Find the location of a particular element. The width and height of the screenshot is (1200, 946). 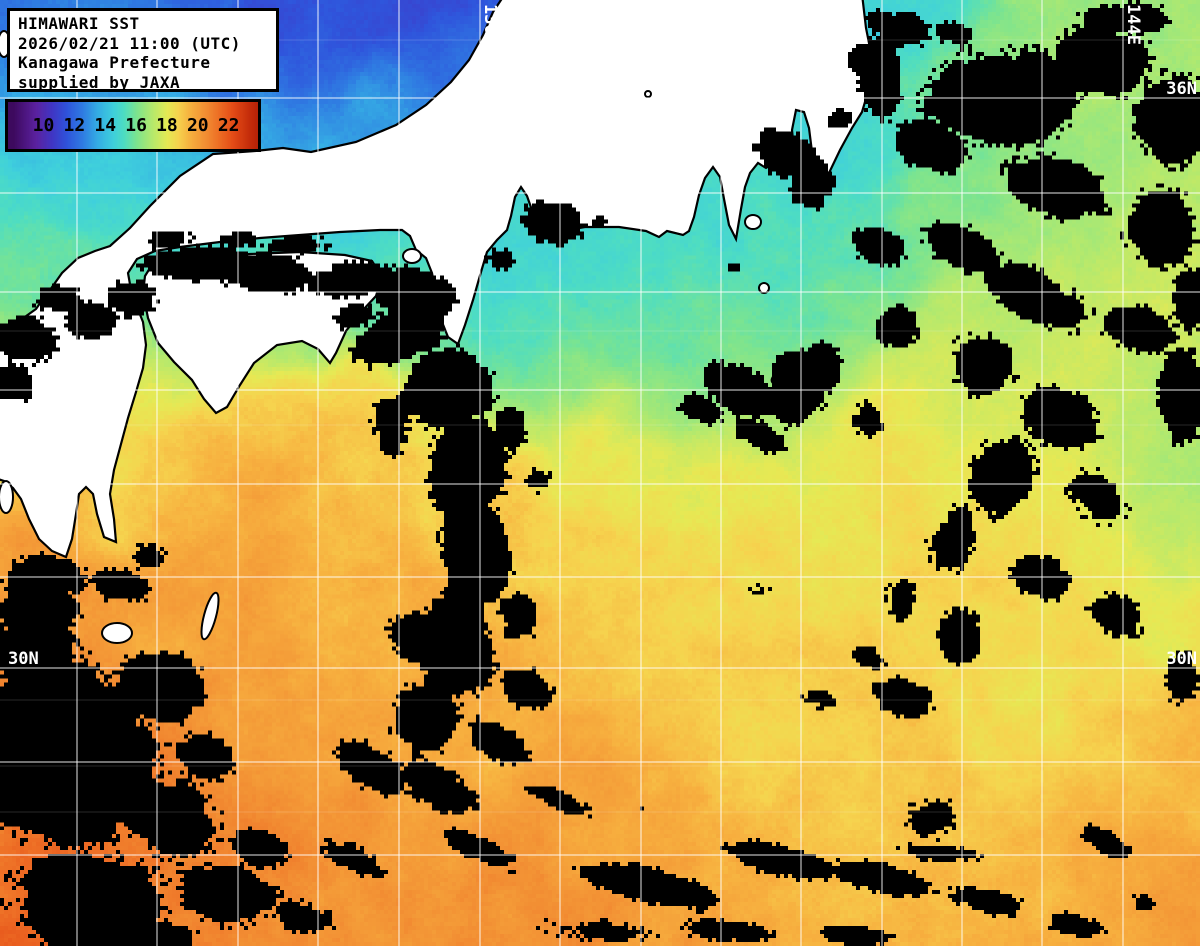

colorbar-tick: 18 is located at coordinates (167, 125).